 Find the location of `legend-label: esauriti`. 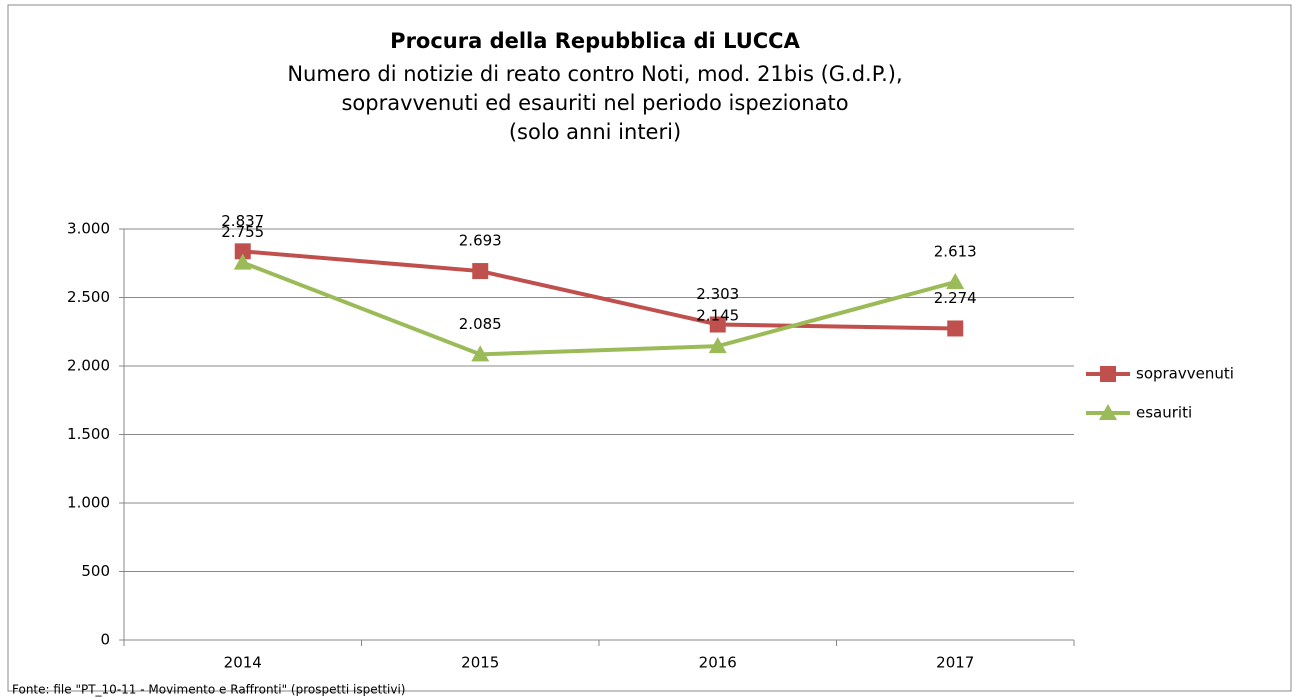

legend-label: esauriti is located at coordinates (1164, 413).